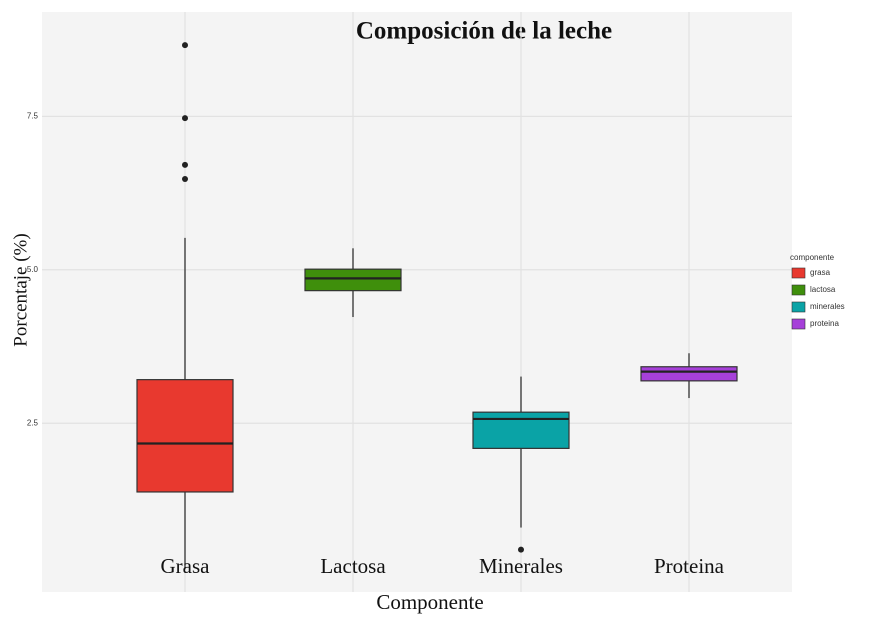 Image resolution: width=883 pixels, height=621 pixels. Describe the element at coordinates (823, 289) in the screenshot. I see `legend-label: lactosa` at that location.